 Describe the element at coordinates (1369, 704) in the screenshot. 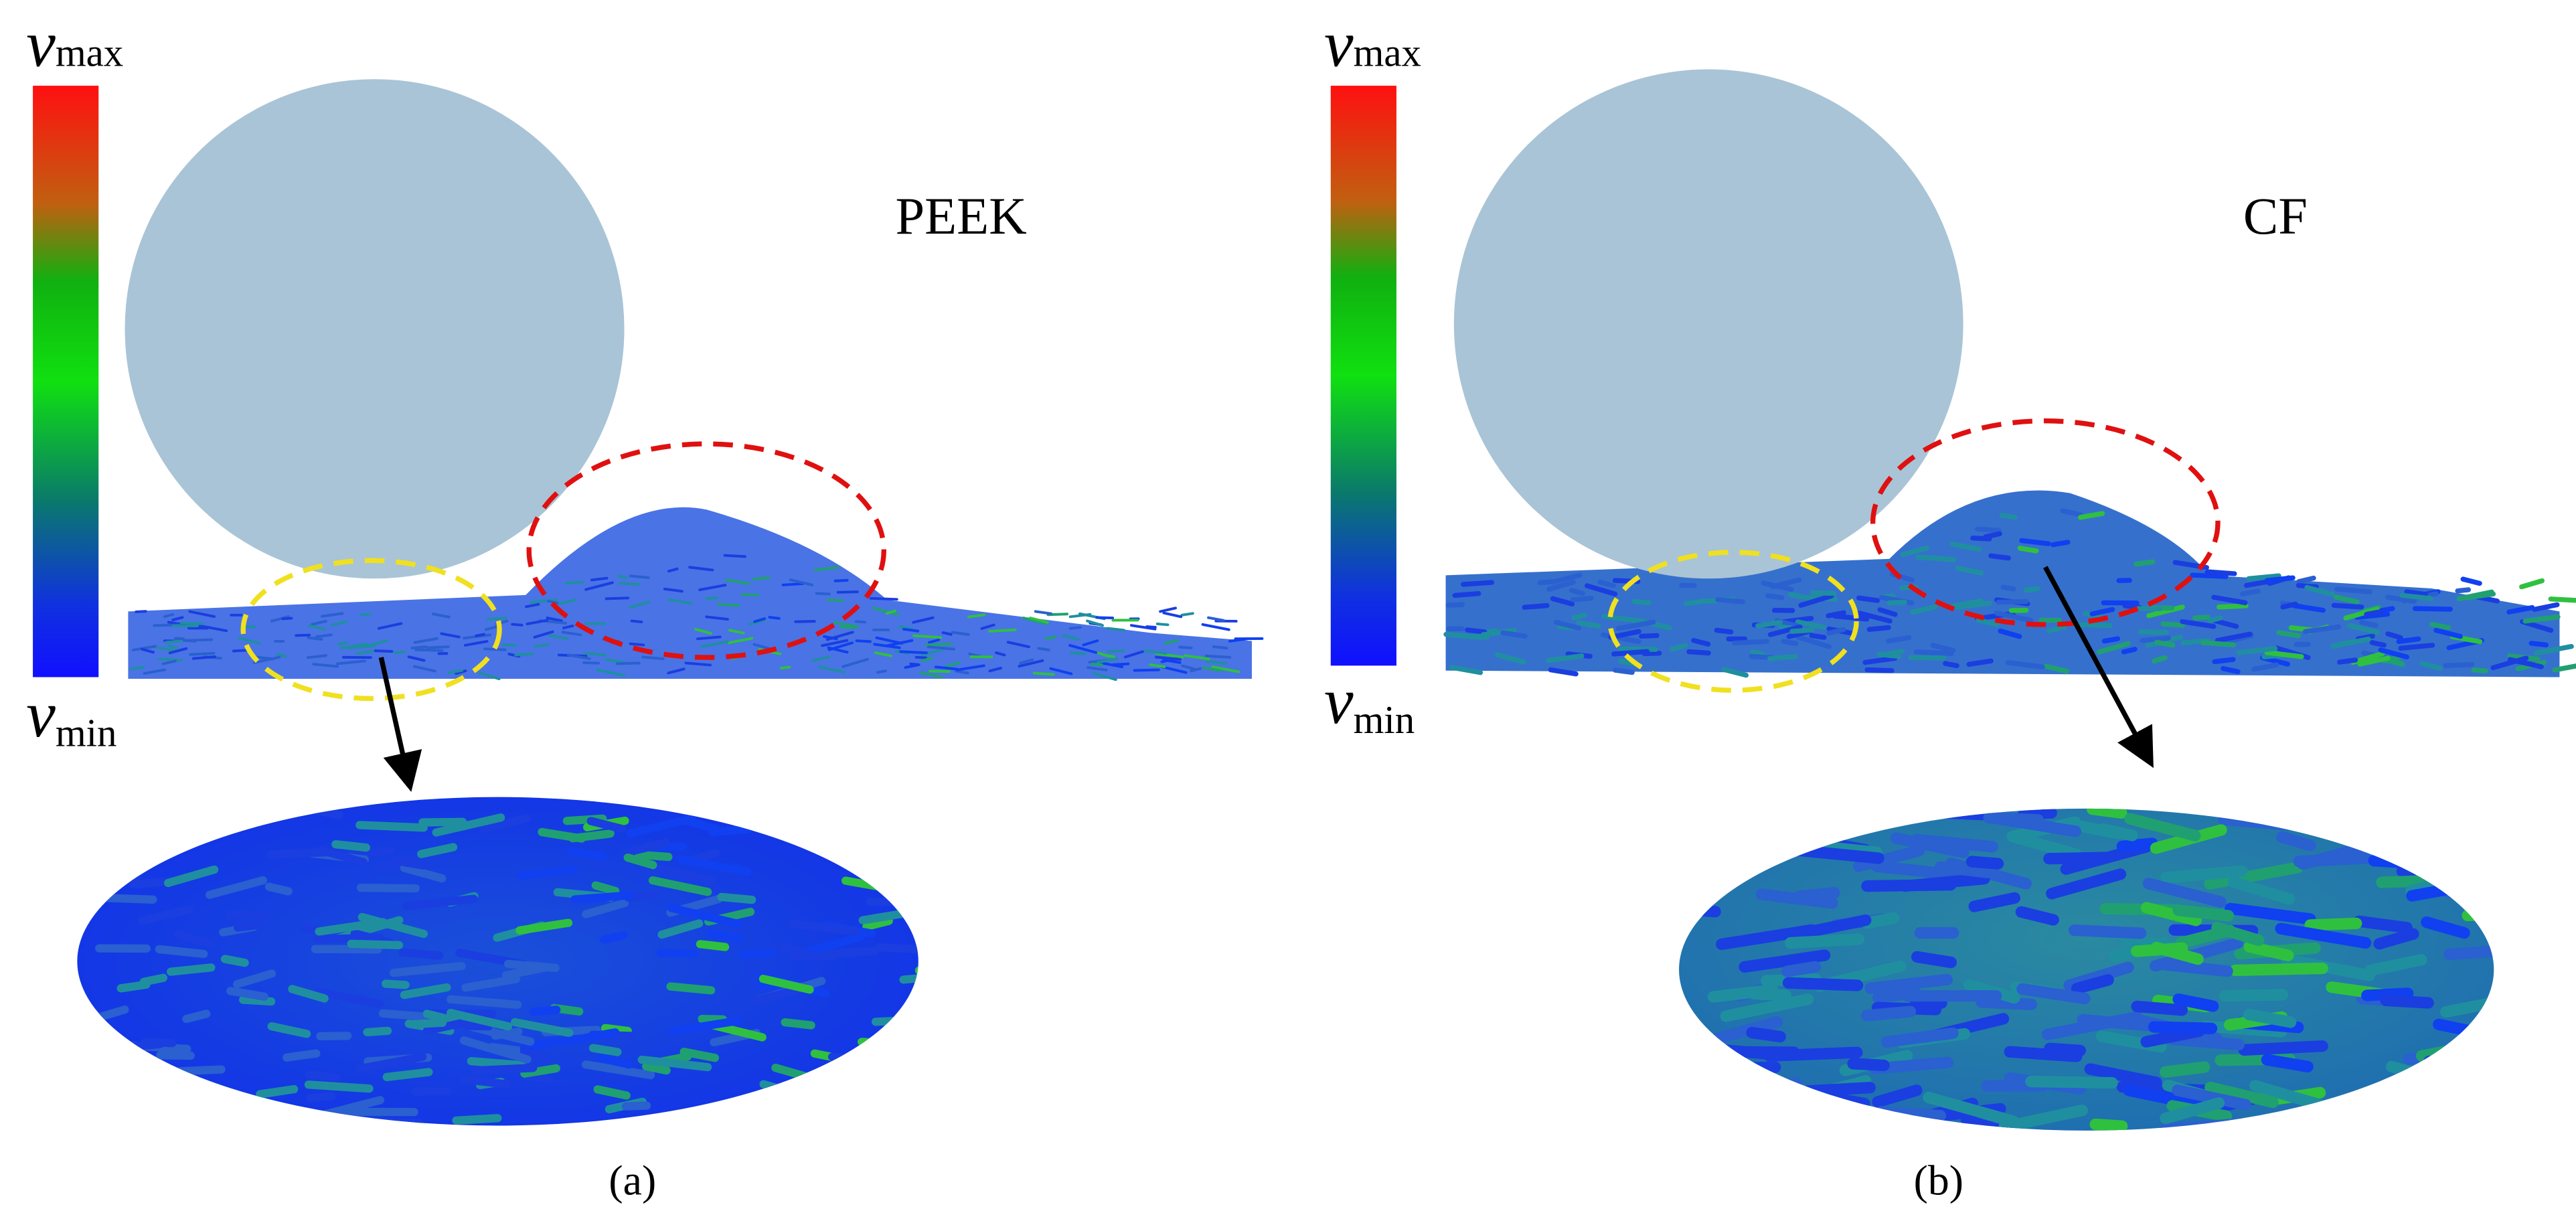

I see `colorbar-min-label: vmin` at that location.